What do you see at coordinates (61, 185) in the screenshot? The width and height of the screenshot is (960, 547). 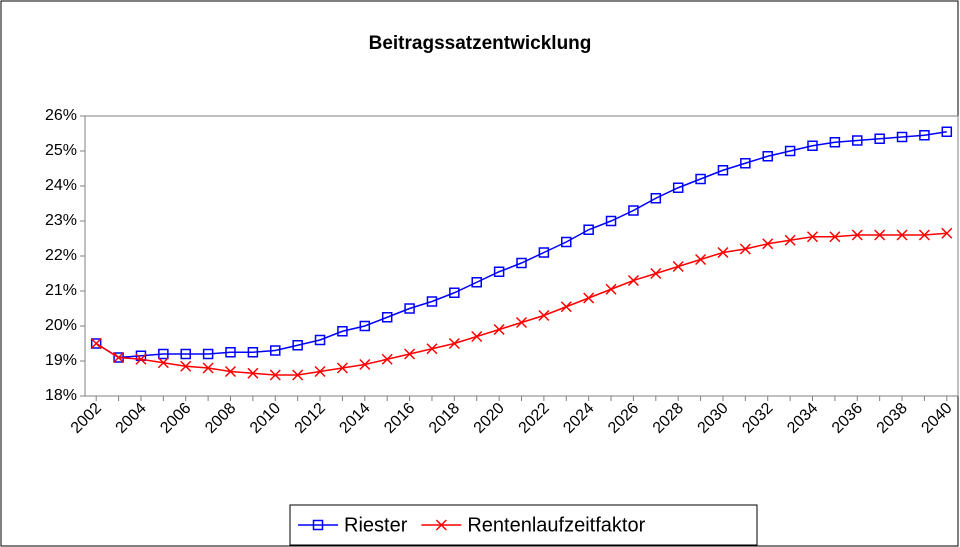 I see `y-tick-label: 24%` at bounding box center [61, 185].